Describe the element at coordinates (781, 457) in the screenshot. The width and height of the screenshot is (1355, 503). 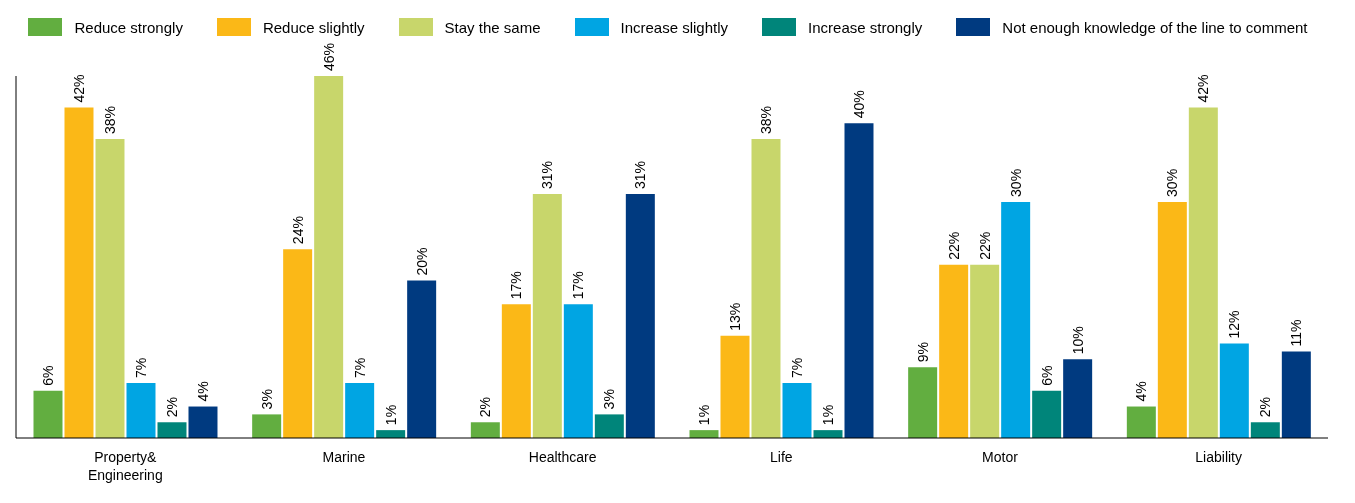
I see `x-tick-label: Life` at that location.